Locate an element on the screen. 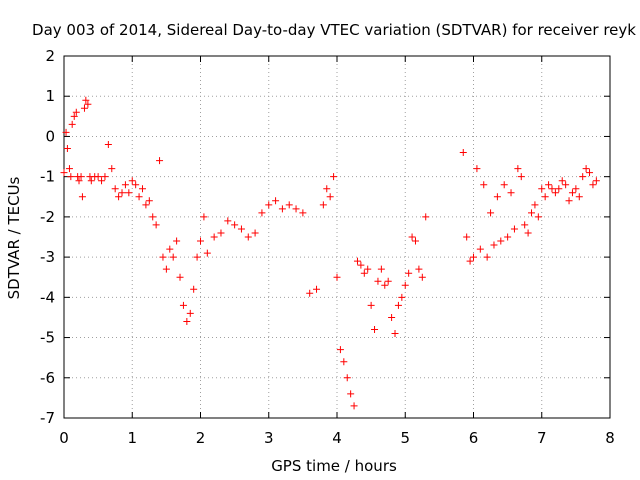 This screenshot has width=640, height=480. x-tick-label: 0 is located at coordinates (64, 438).